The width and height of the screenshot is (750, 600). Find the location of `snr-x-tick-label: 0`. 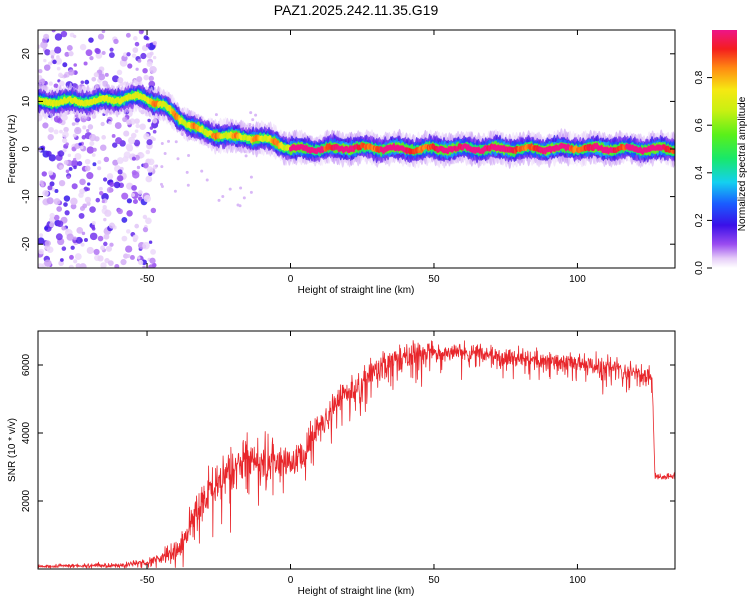

snr-x-tick-label: 0 is located at coordinates (291, 580).